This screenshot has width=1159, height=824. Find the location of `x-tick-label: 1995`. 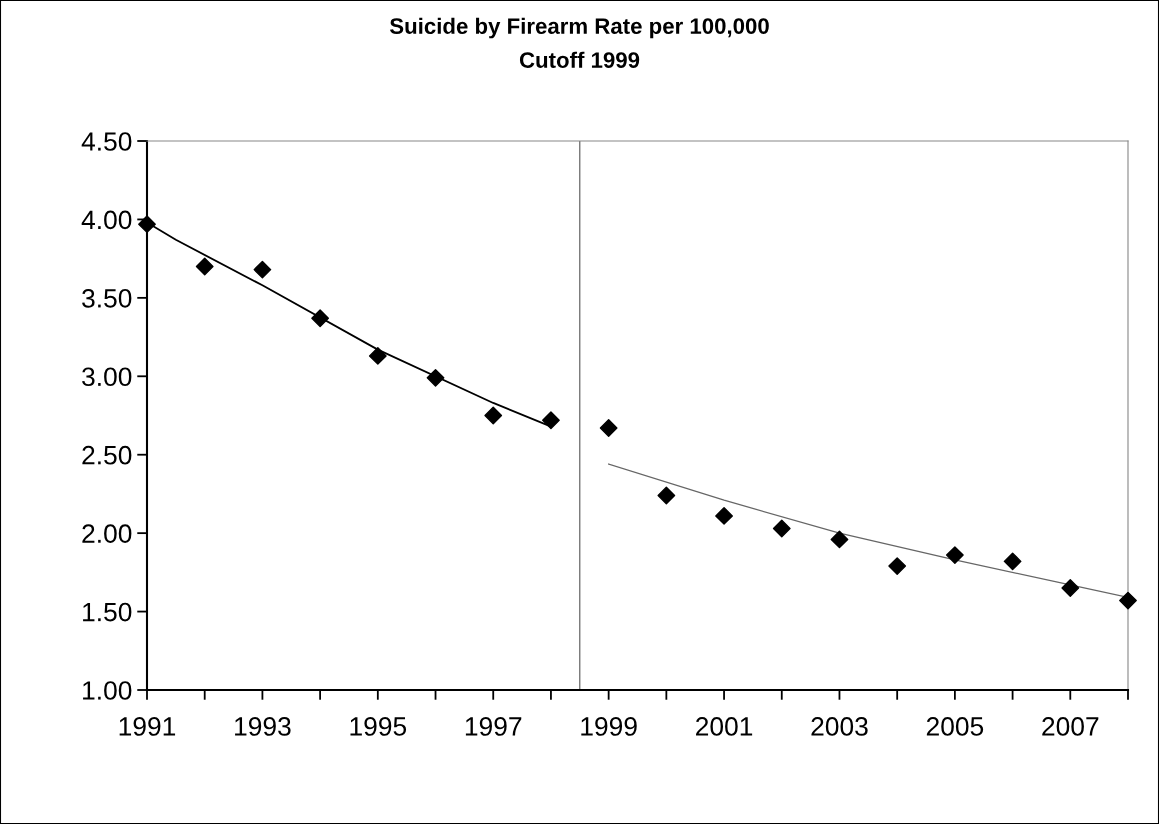

x-tick-label: 1995 is located at coordinates (378, 726).